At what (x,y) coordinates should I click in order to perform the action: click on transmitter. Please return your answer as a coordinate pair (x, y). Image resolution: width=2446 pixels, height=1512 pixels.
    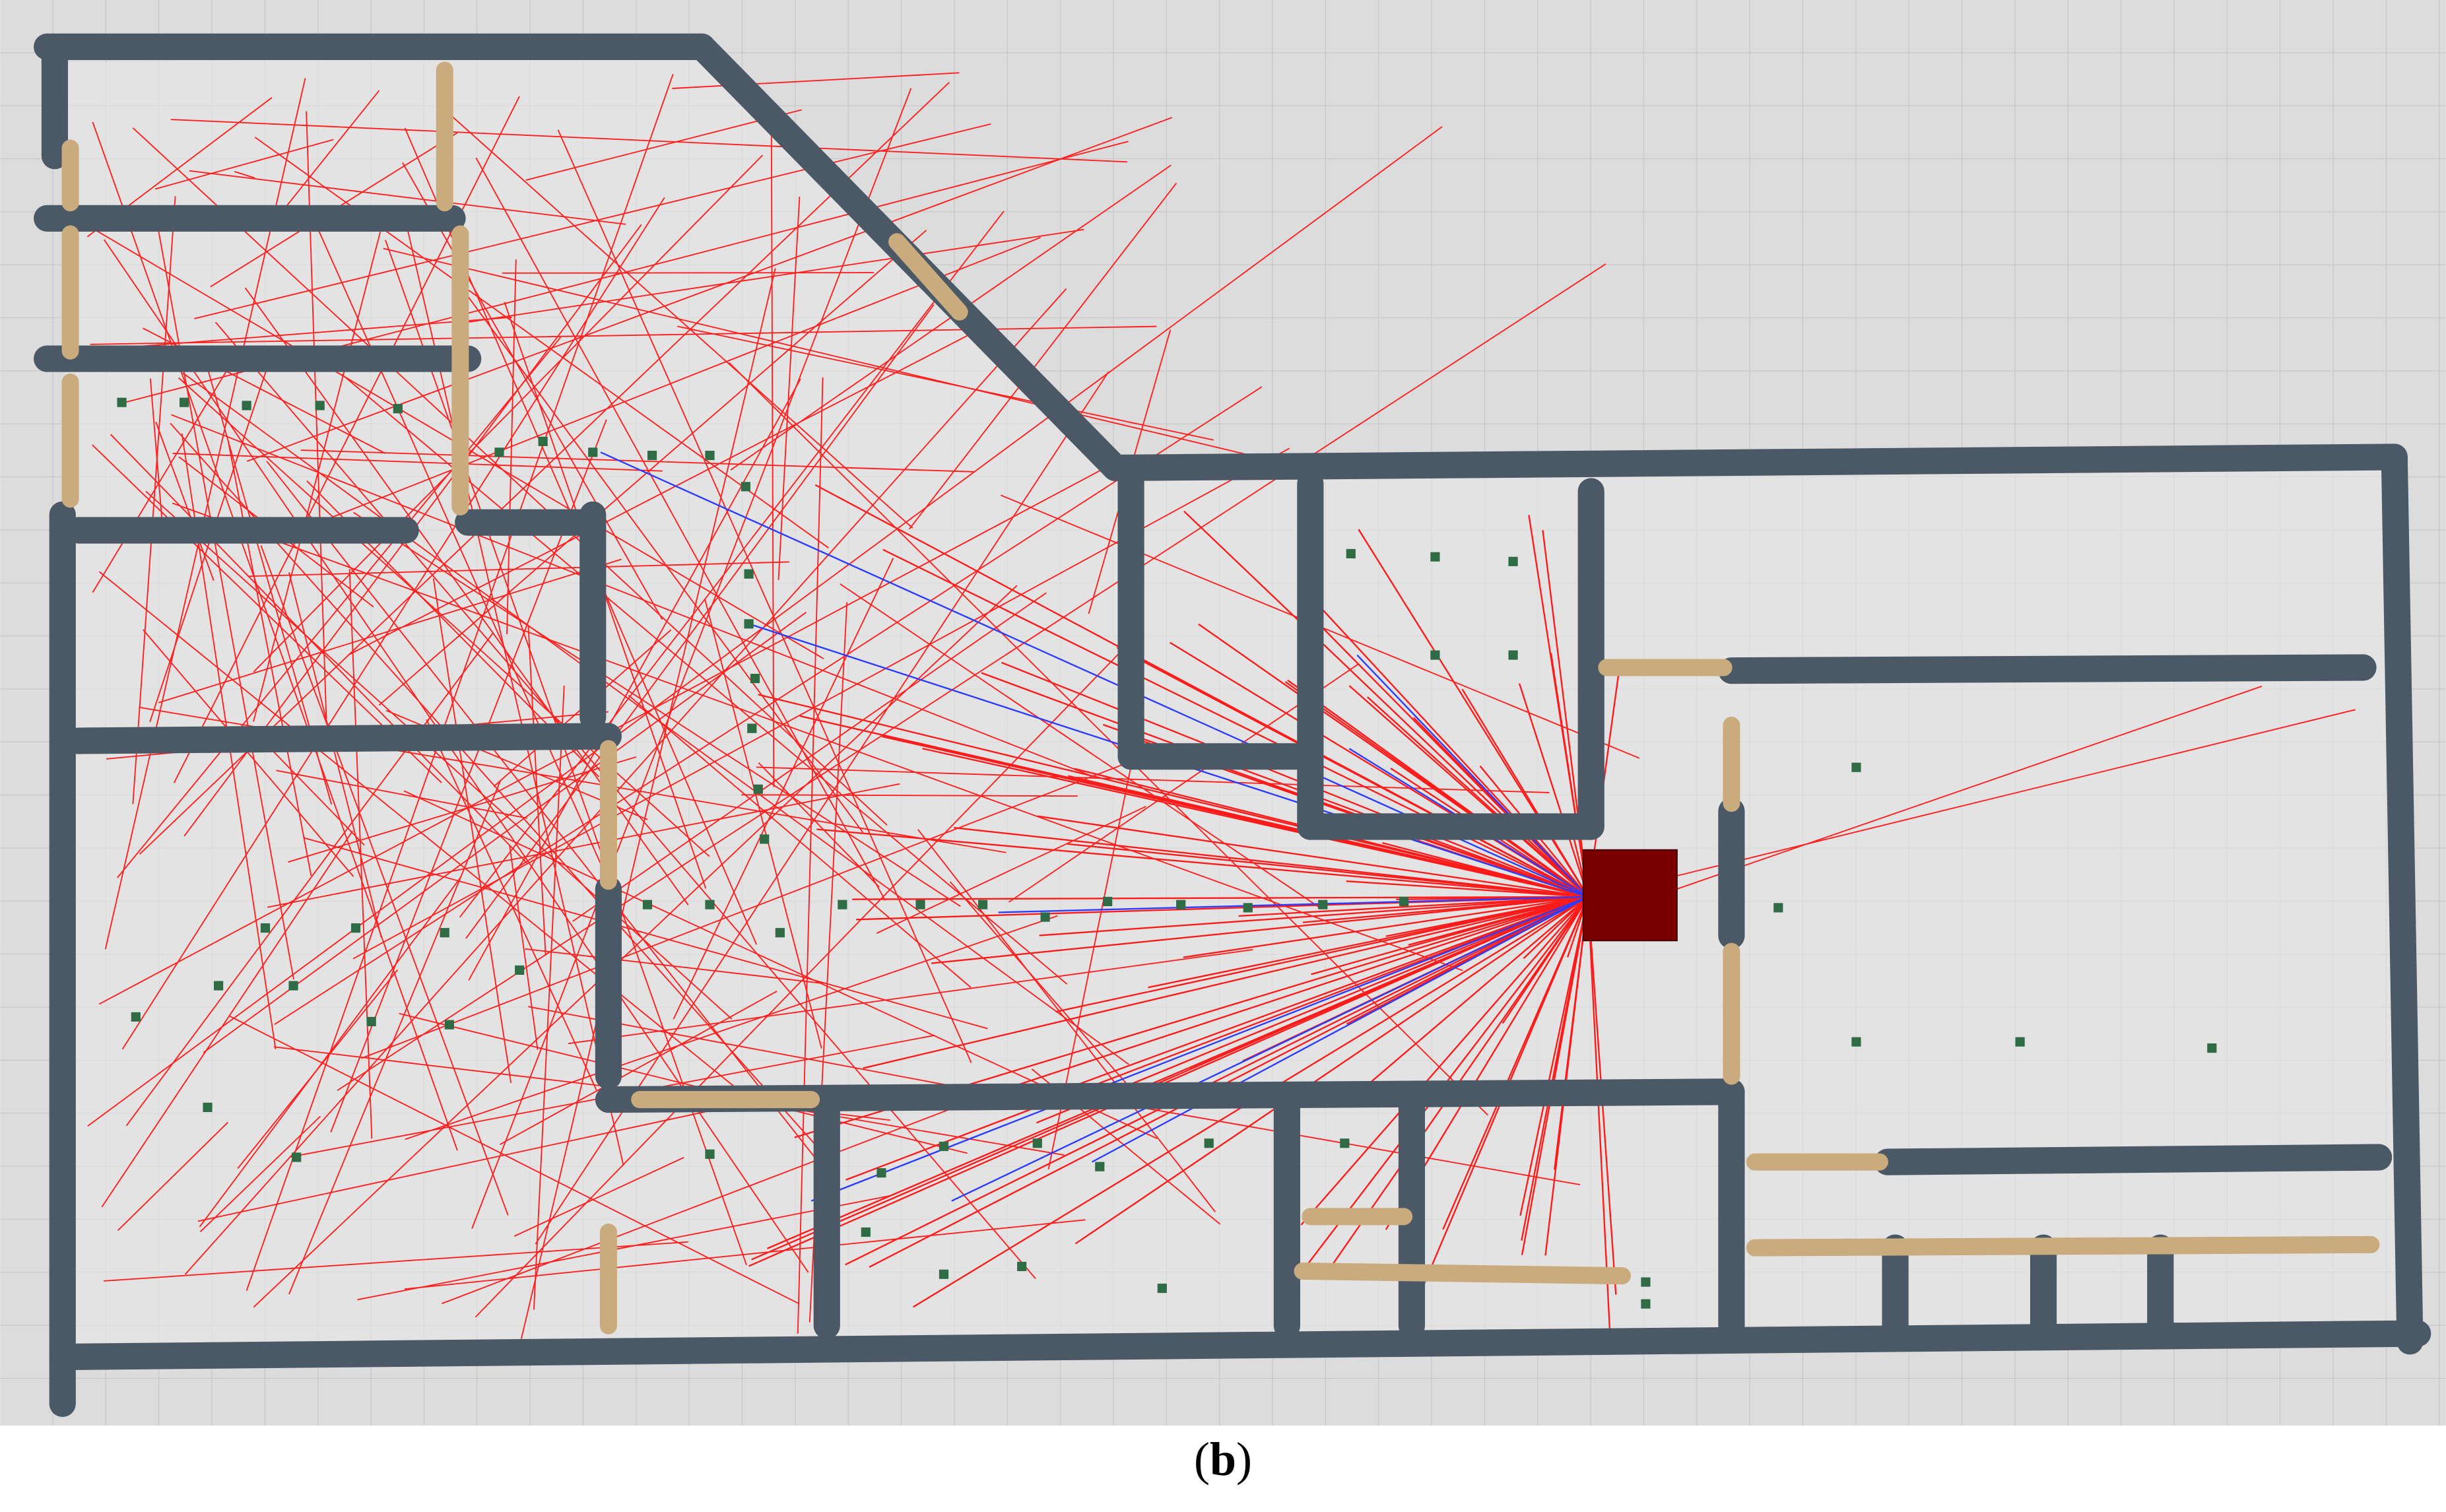
    Looking at the image, I should click on (1630, 896).